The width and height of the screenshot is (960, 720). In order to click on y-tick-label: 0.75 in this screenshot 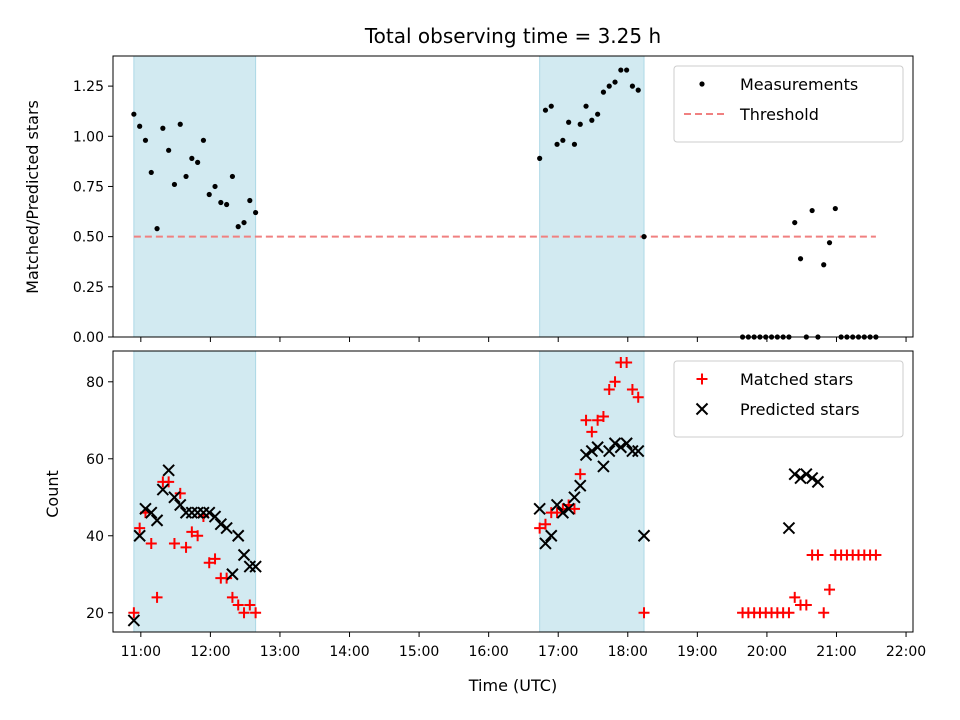, I will do `click(88, 187)`.